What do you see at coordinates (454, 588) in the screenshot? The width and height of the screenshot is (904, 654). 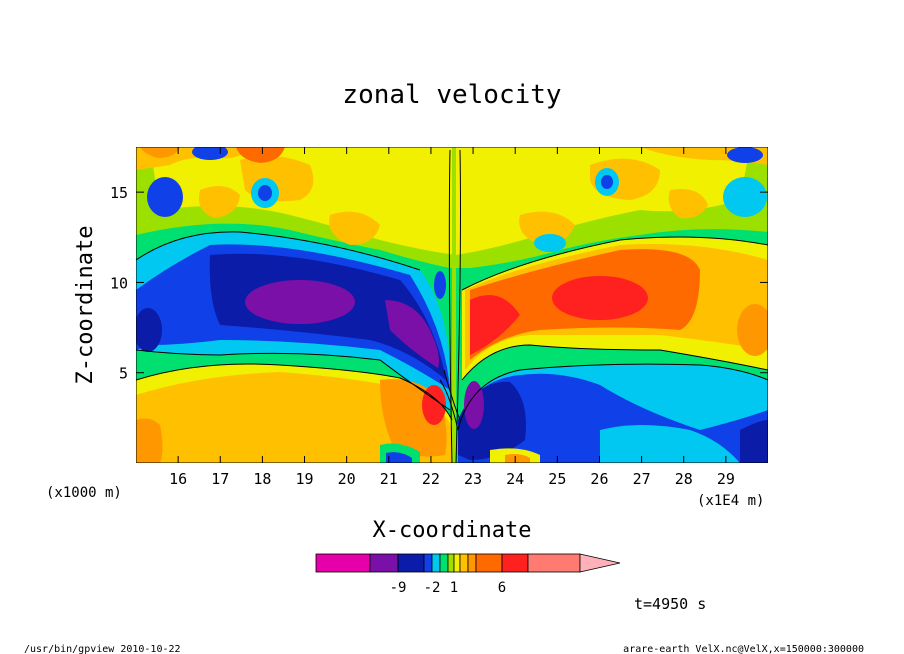 I see `colorbar-tick-label: 1` at bounding box center [454, 588].